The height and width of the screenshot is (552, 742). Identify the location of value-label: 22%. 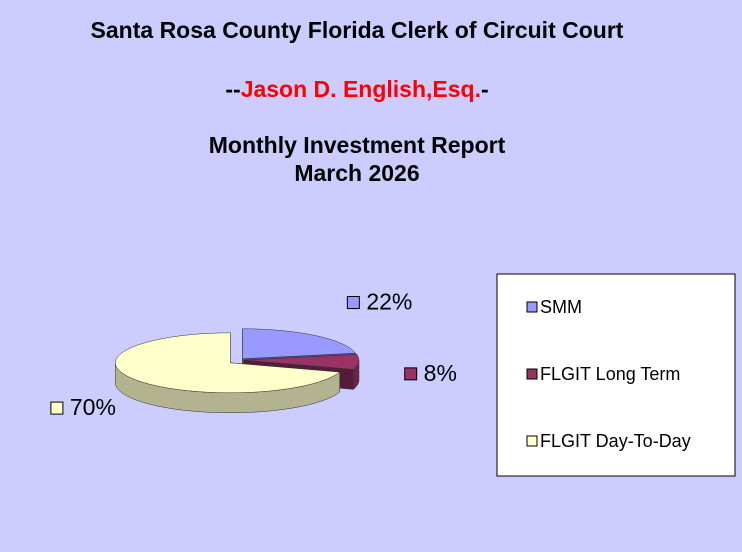
(389, 302).